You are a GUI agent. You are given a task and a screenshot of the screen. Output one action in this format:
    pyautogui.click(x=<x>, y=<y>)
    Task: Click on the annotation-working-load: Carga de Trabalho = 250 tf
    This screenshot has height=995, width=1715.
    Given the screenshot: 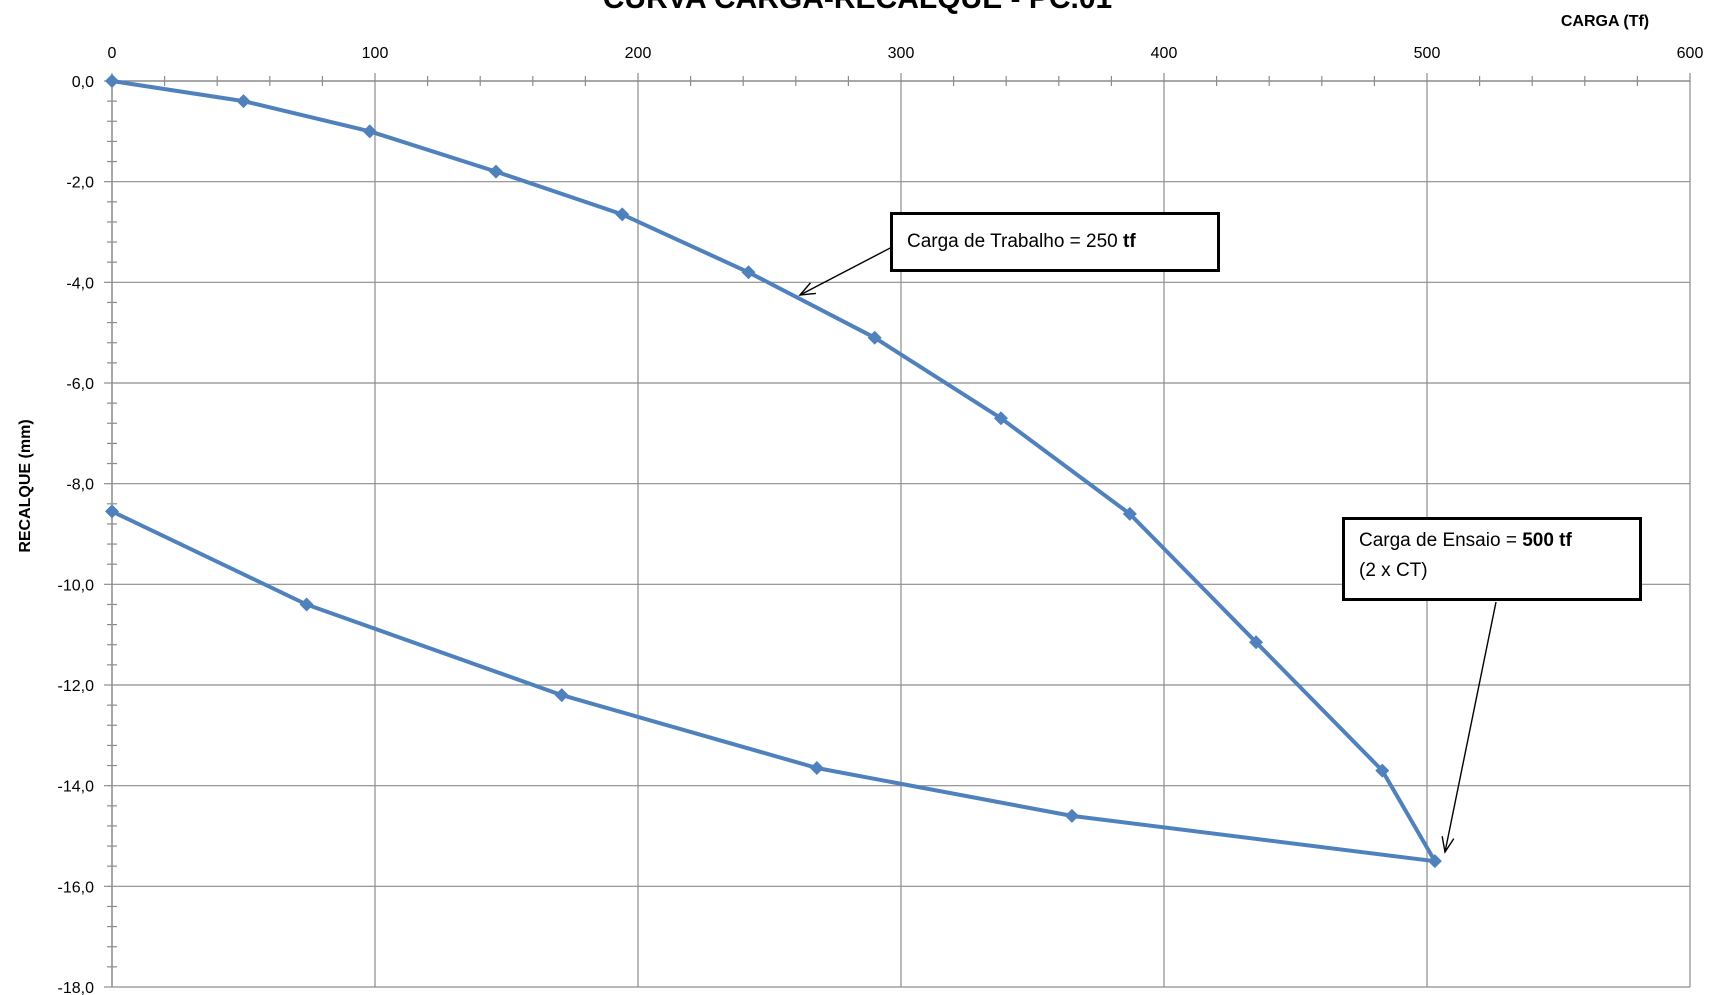 What is the action you would take?
    pyautogui.click(x=1055, y=242)
    